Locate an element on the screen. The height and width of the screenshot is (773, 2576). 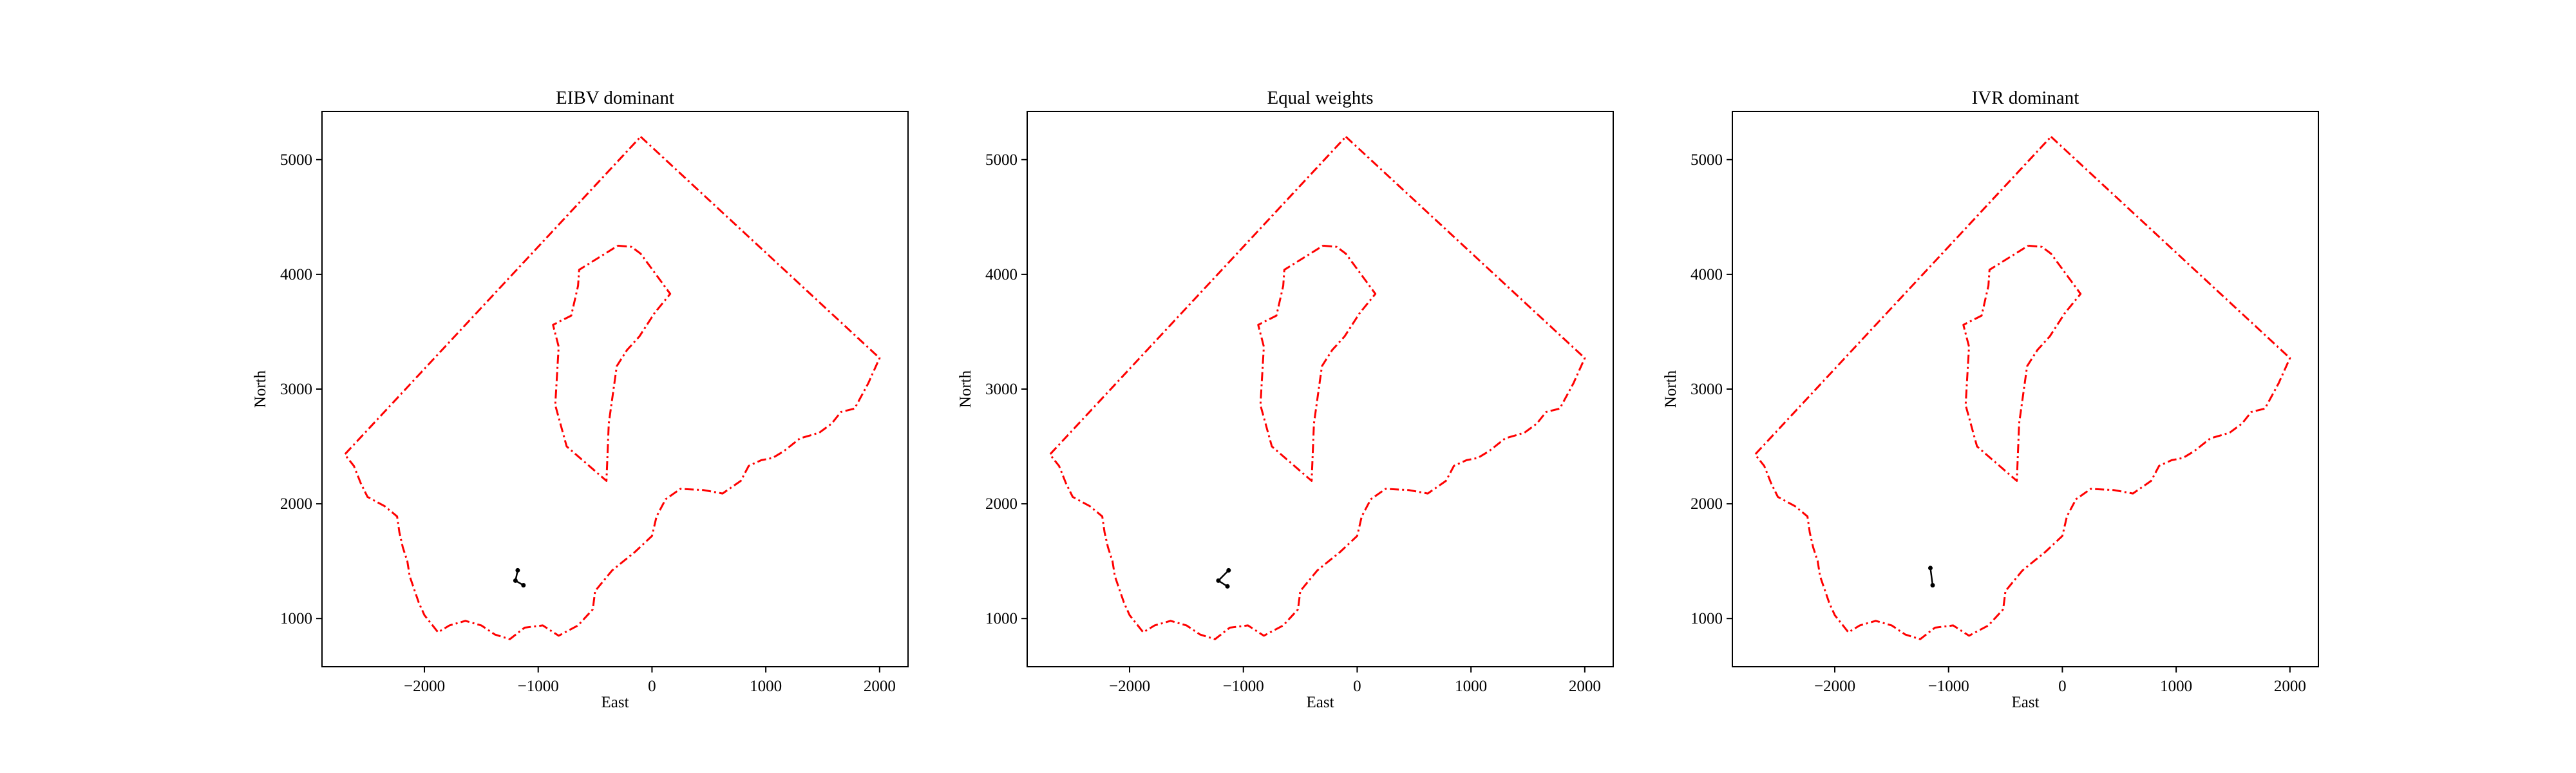
subplot-title: IVR dominant is located at coordinates (2026, 98).